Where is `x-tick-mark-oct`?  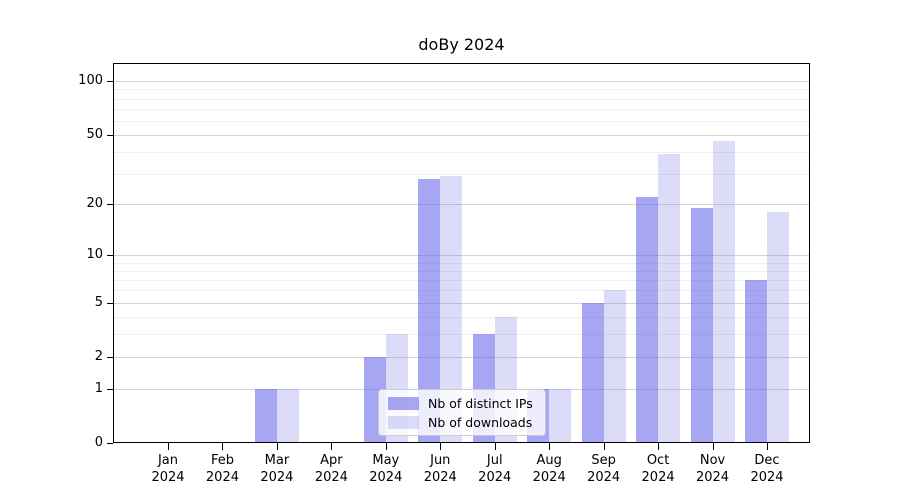
x-tick-mark-oct is located at coordinates (659, 446).